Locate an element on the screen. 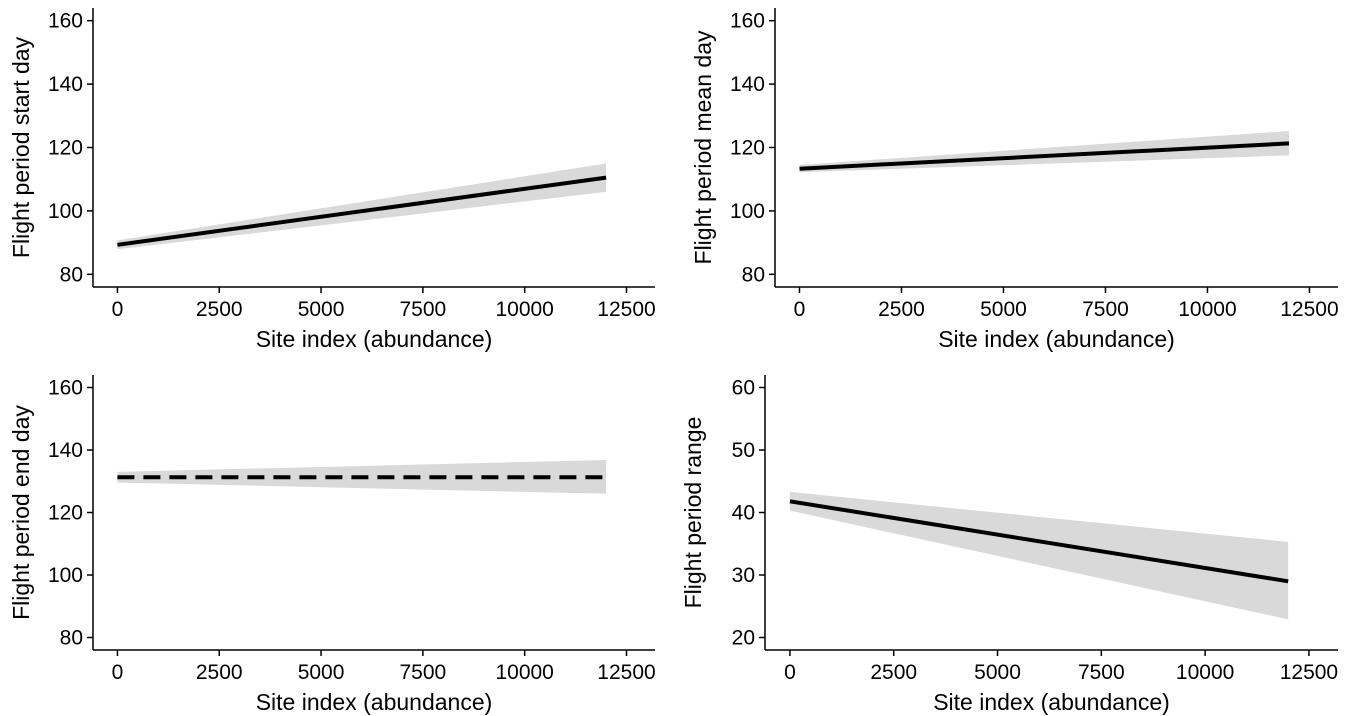 The image size is (1356, 716). y-tick-label: 50 is located at coordinates (743, 450).